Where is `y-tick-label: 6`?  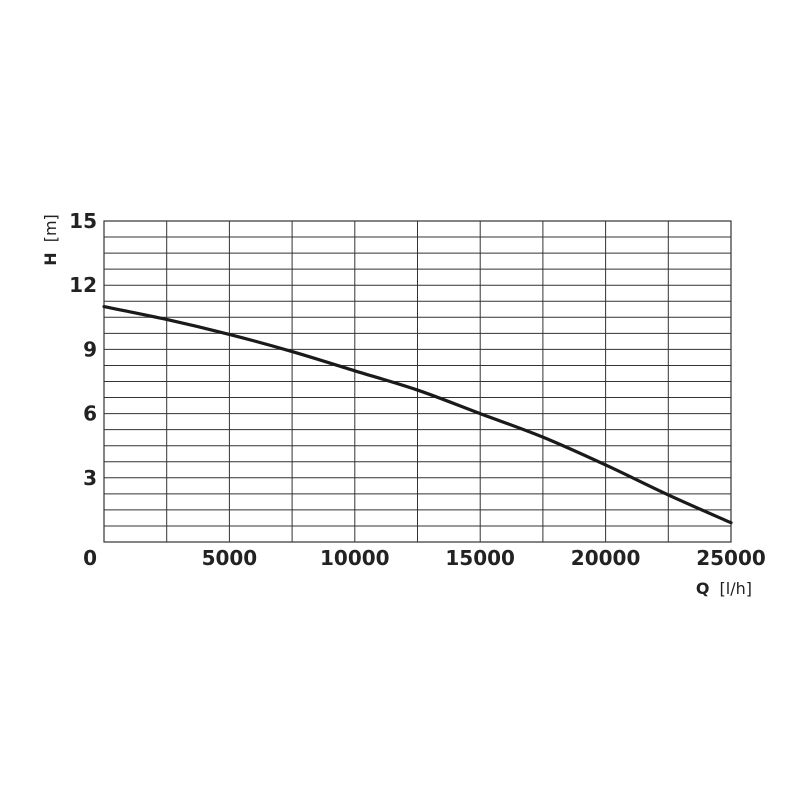
y-tick-label: 6 is located at coordinates (90, 414).